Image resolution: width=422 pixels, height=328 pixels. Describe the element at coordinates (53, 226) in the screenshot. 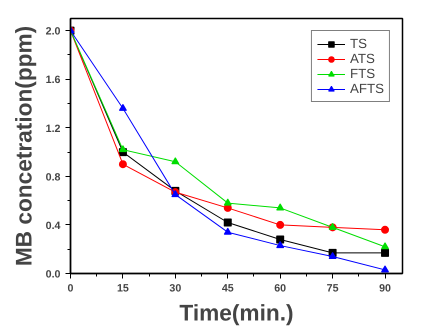

I see `y-tick-label: 0.4` at that location.